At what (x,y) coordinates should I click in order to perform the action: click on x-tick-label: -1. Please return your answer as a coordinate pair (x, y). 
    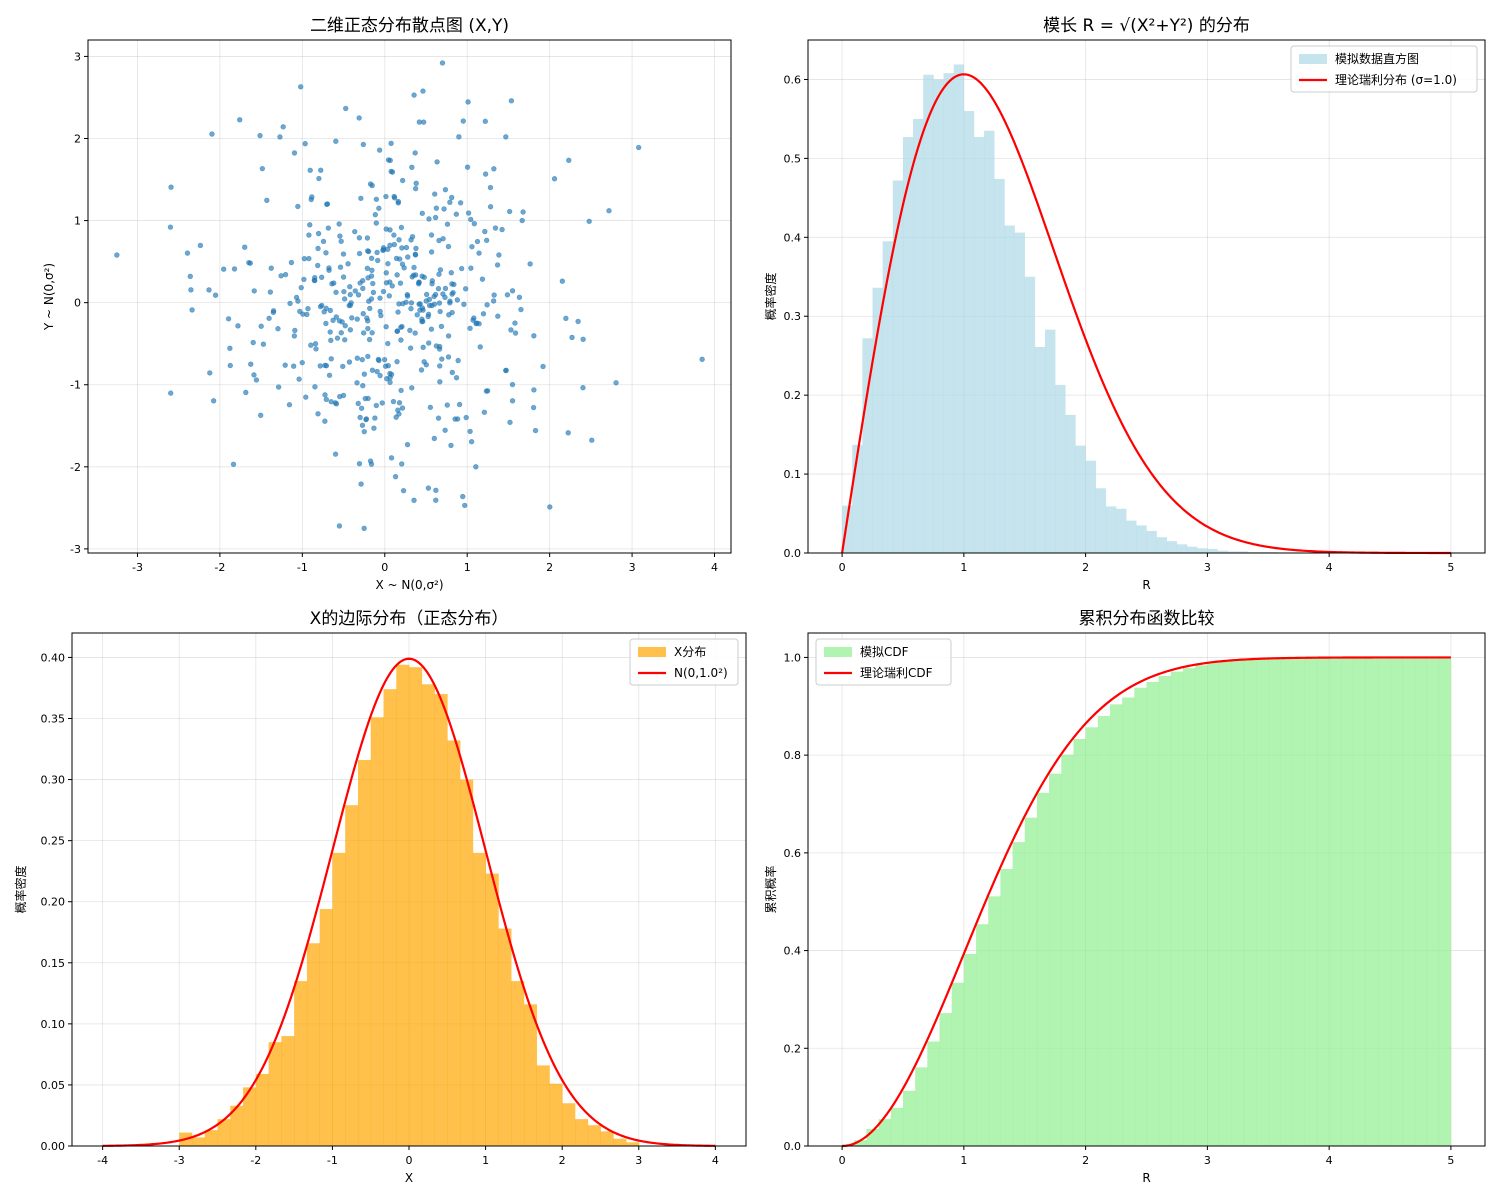
    Looking at the image, I should click on (332, 1160).